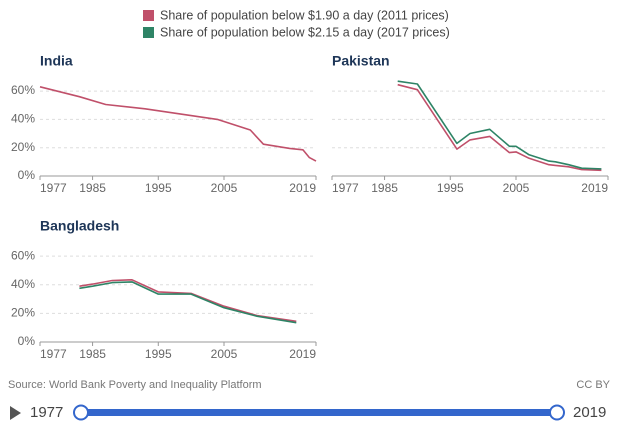  Describe the element at coordinates (361, 61) in the screenshot. I see `panel-title: Pakistan` at that location.